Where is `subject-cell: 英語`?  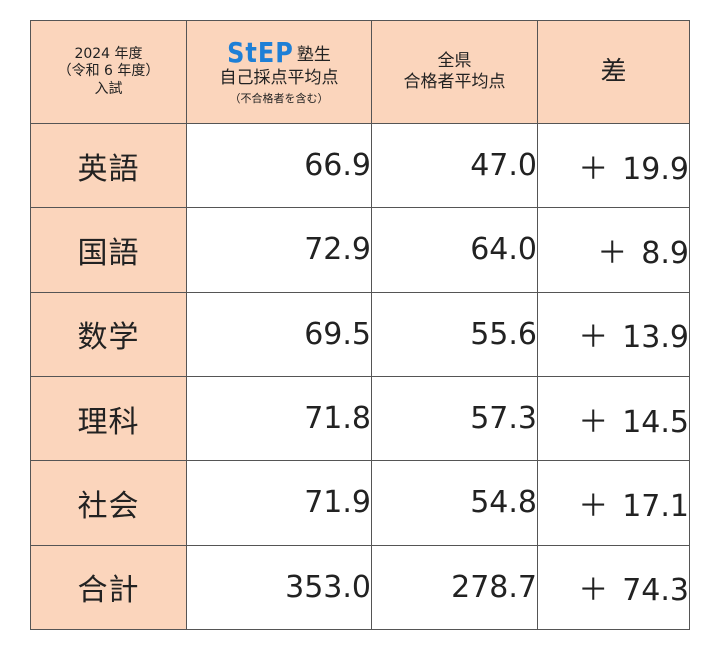
subject-cell: 英語 is located at coordinates (108, 165).